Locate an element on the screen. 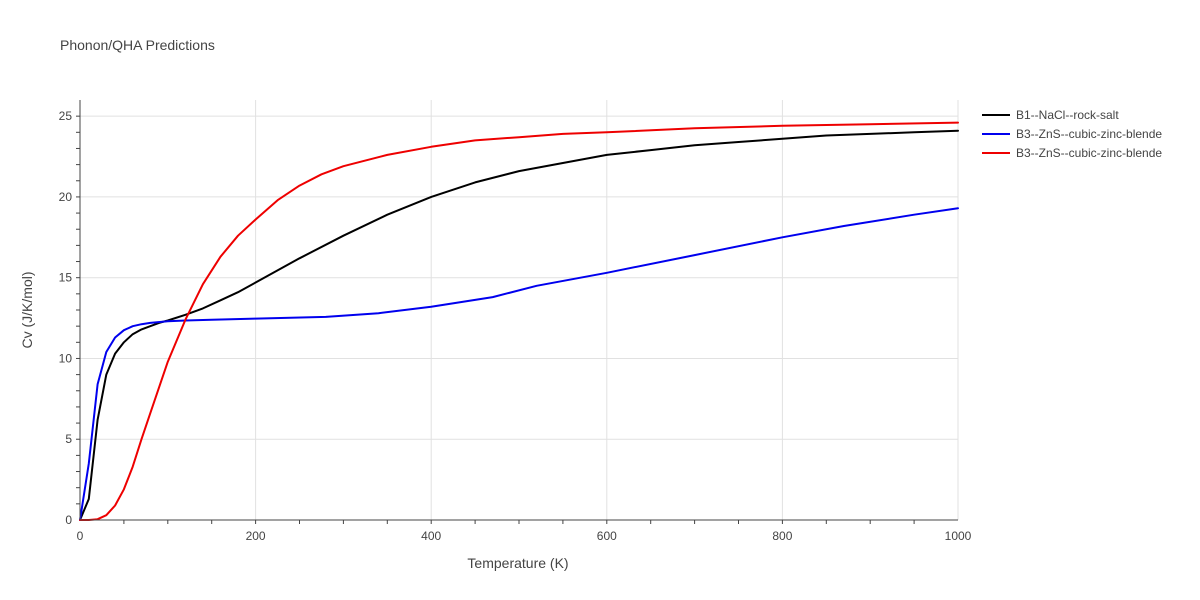 This screenshot has height=600, width=1200. y-tick-label: 5 is located at coordinates (68, 439).